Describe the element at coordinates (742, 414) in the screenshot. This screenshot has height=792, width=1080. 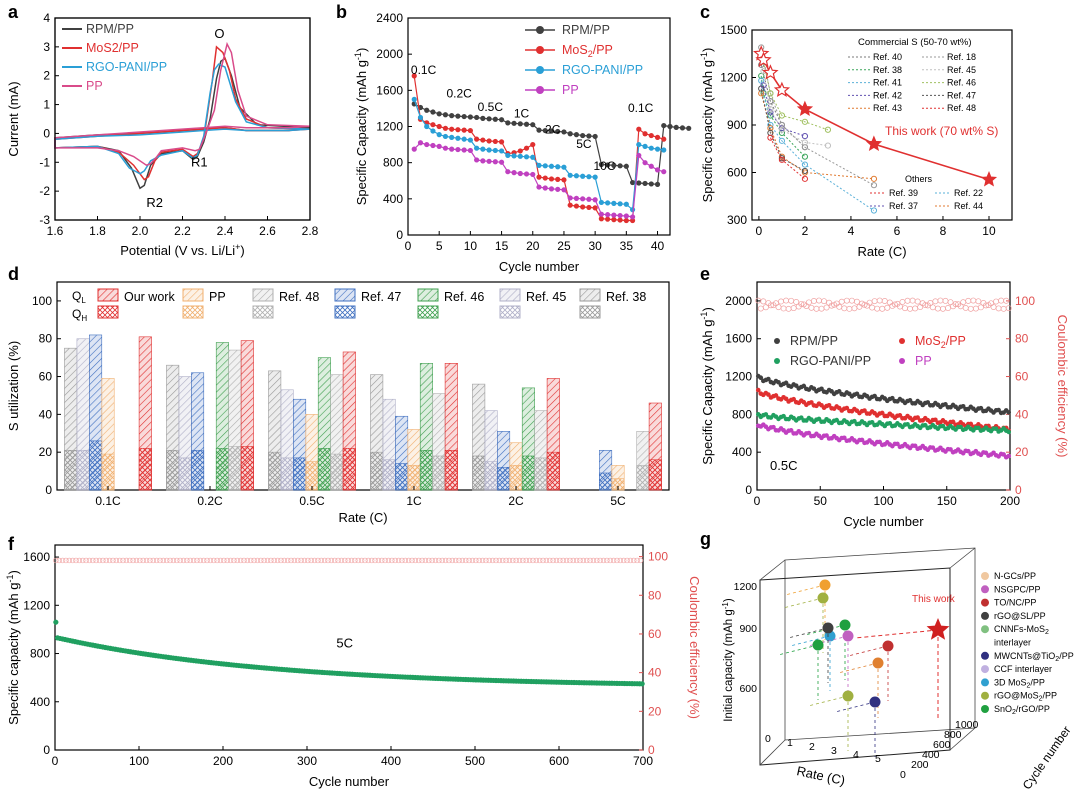
I see `panel-e-ytick-label: 800` at that location.